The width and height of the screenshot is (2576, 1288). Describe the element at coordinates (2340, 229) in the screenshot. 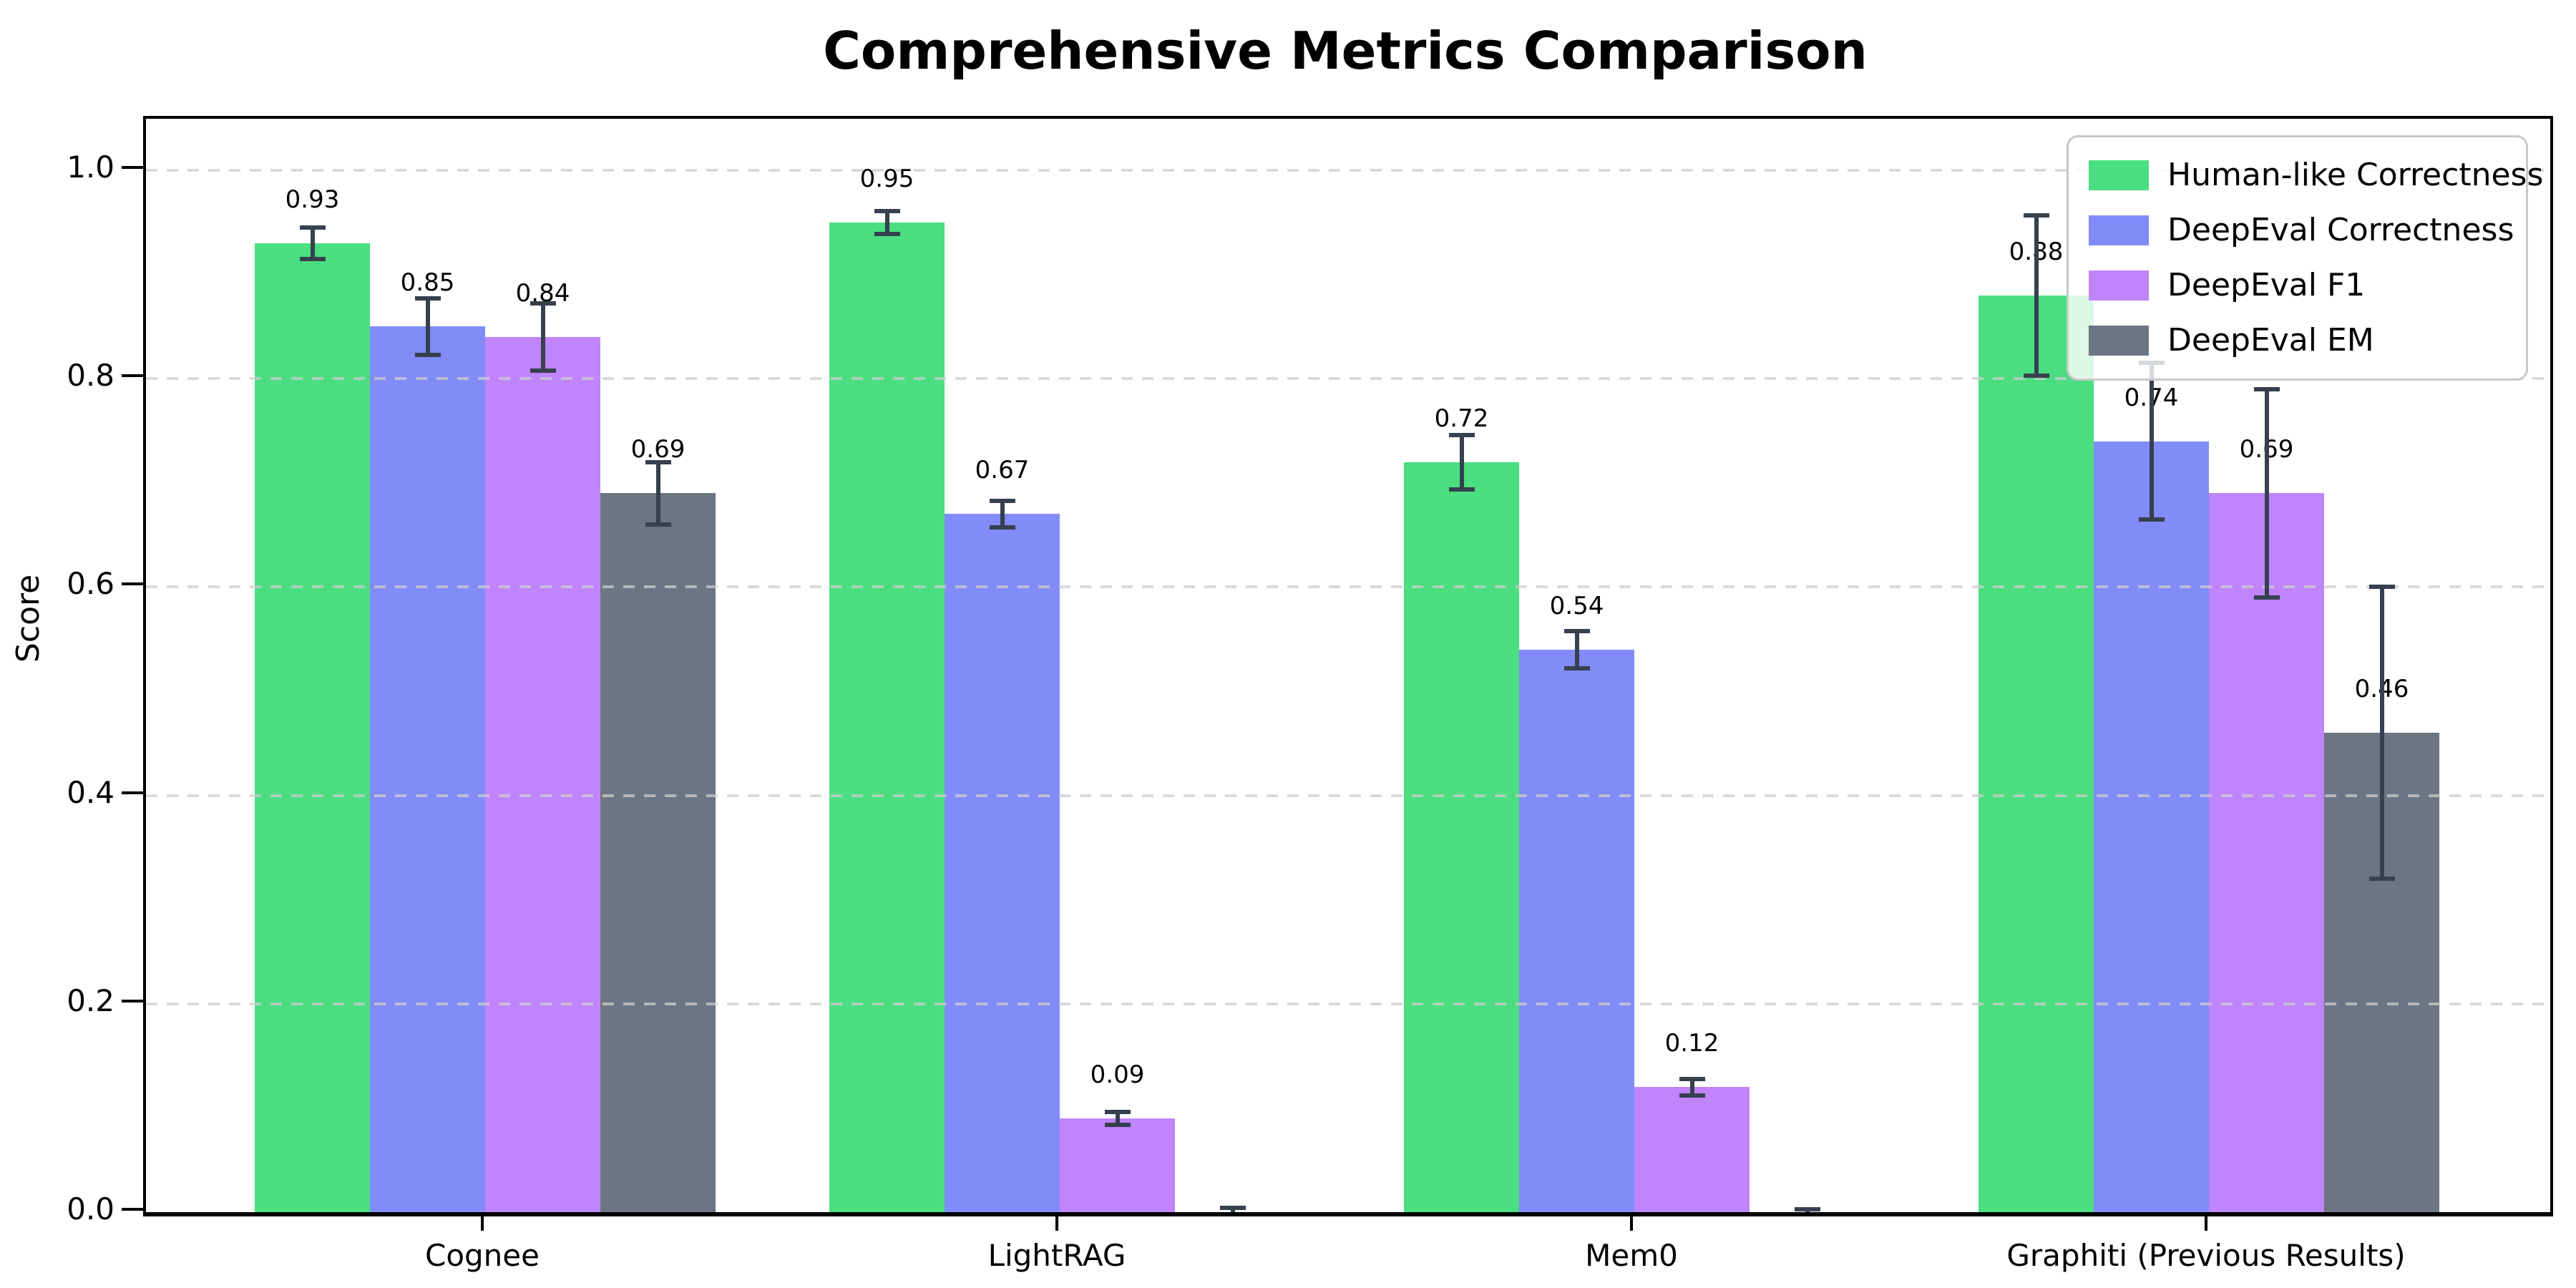

I see `legend-label: DeepEval Correctness` at that location.